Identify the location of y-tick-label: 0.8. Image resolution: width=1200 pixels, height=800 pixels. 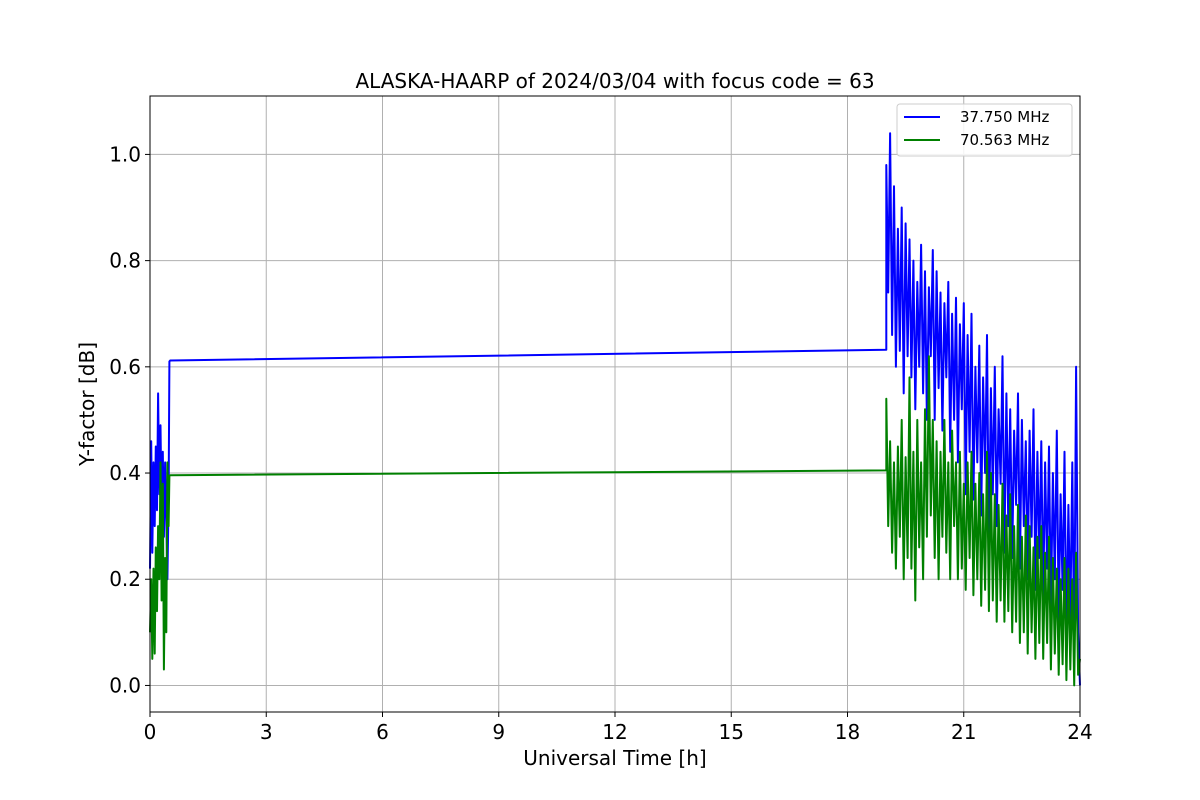
(125, 261).